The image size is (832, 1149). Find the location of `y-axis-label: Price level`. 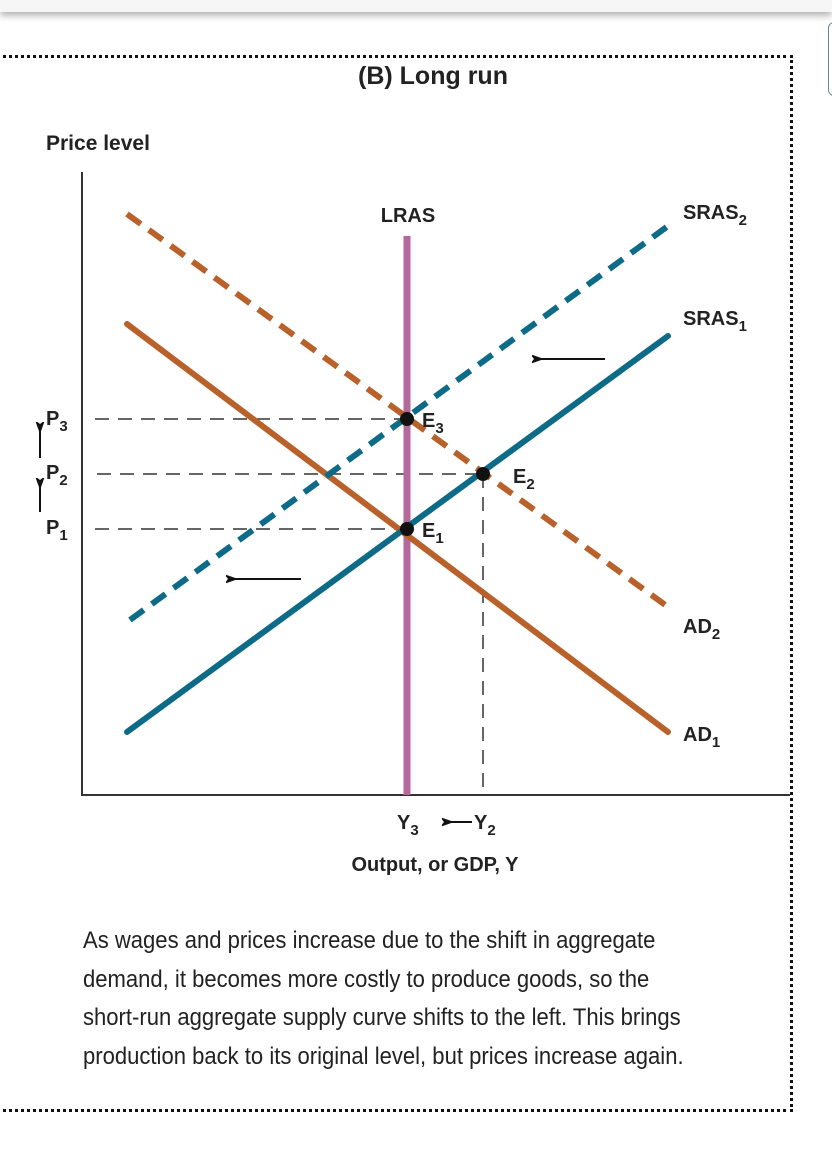

y-axis-label: Price level is located at coordinates (98, 143).